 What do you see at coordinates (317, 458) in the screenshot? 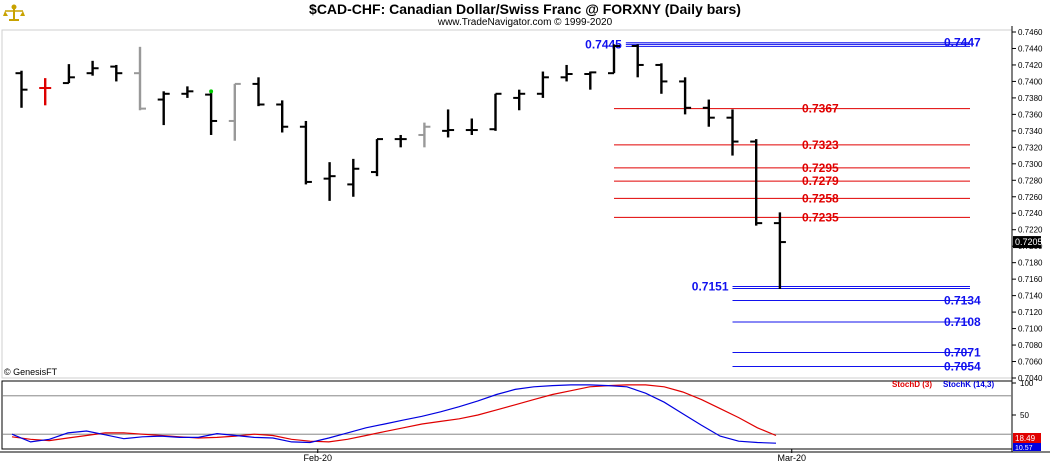
I see `date-tick-label: Feb-20` at bounding box center [317, 458].